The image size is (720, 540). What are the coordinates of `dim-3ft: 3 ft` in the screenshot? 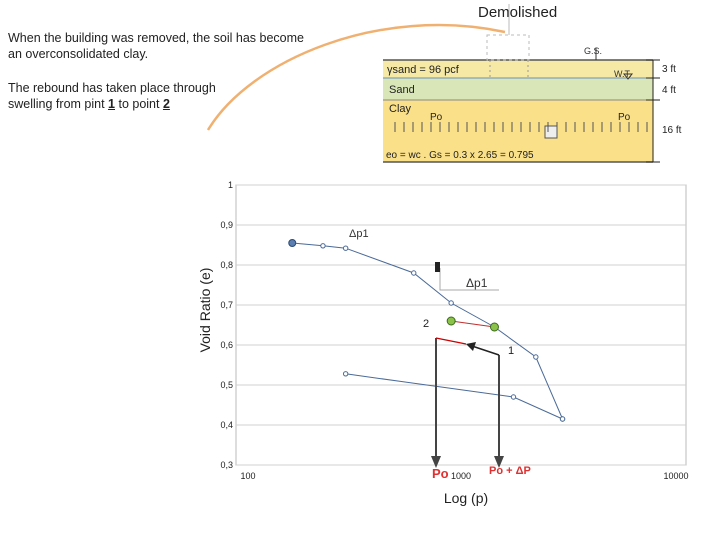 It's located at (669, 69).